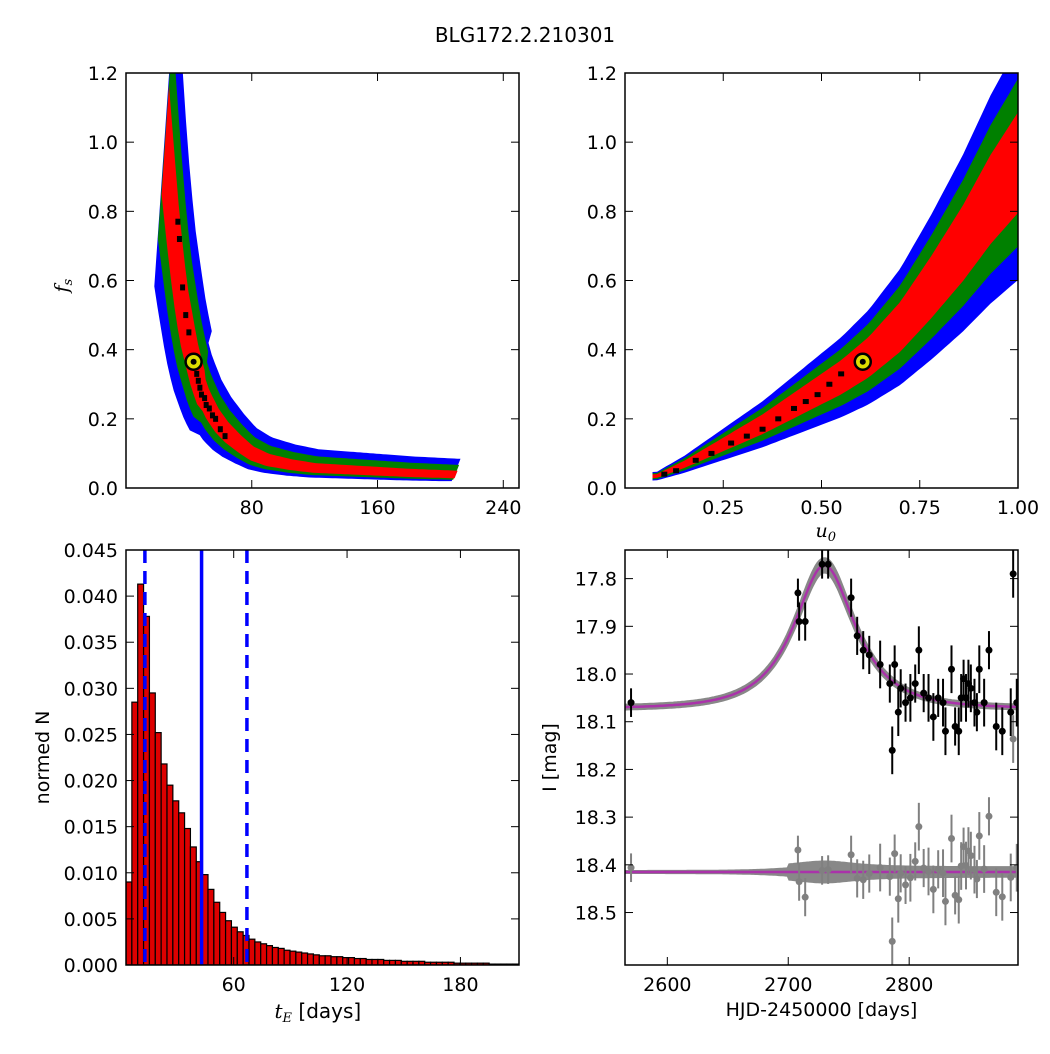  What do you see at coordinates (377, 508) in the screenshot?
I see `x-tick-label: 160` at bounding box center [377, 508].